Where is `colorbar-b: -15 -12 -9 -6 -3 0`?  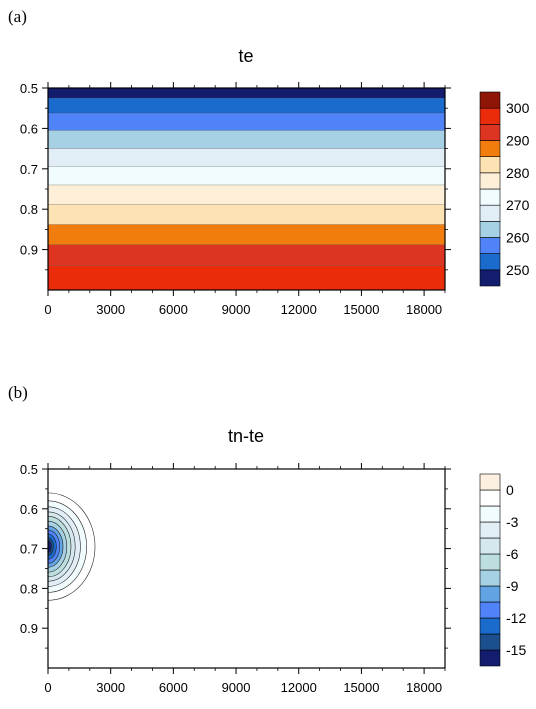 colorbar-b: -15 -12 -9 -6 -3 0 is located at coordinates (502, 570).